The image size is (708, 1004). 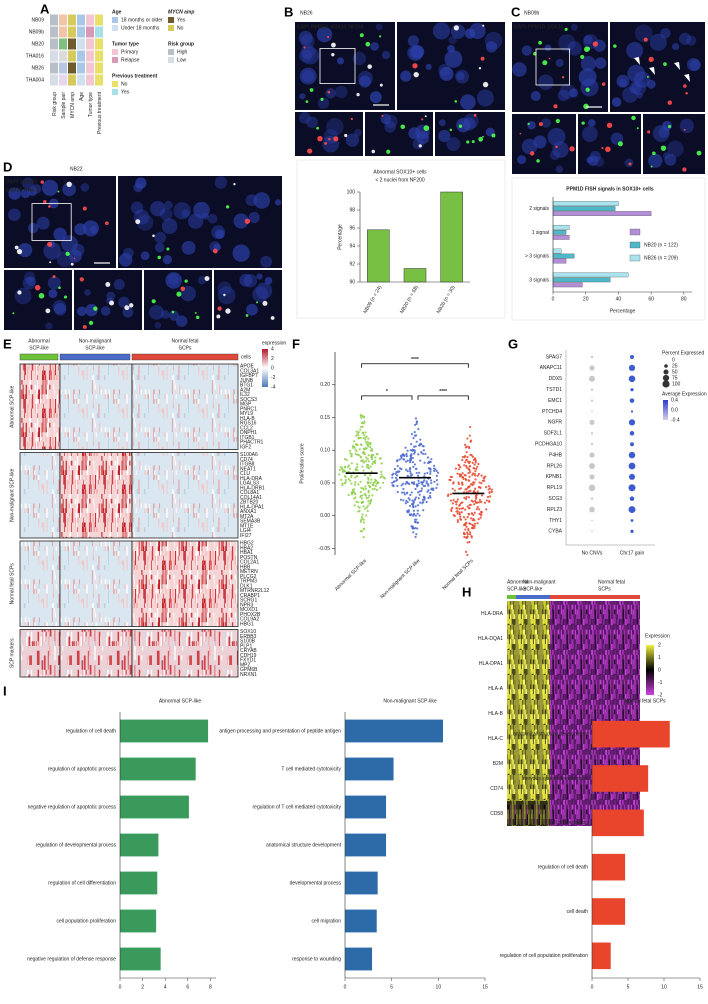 What do you see at coordinates (351, 192) in the screenshot?
I see `y-tick-label: 100` at bounding box center [351, 192].